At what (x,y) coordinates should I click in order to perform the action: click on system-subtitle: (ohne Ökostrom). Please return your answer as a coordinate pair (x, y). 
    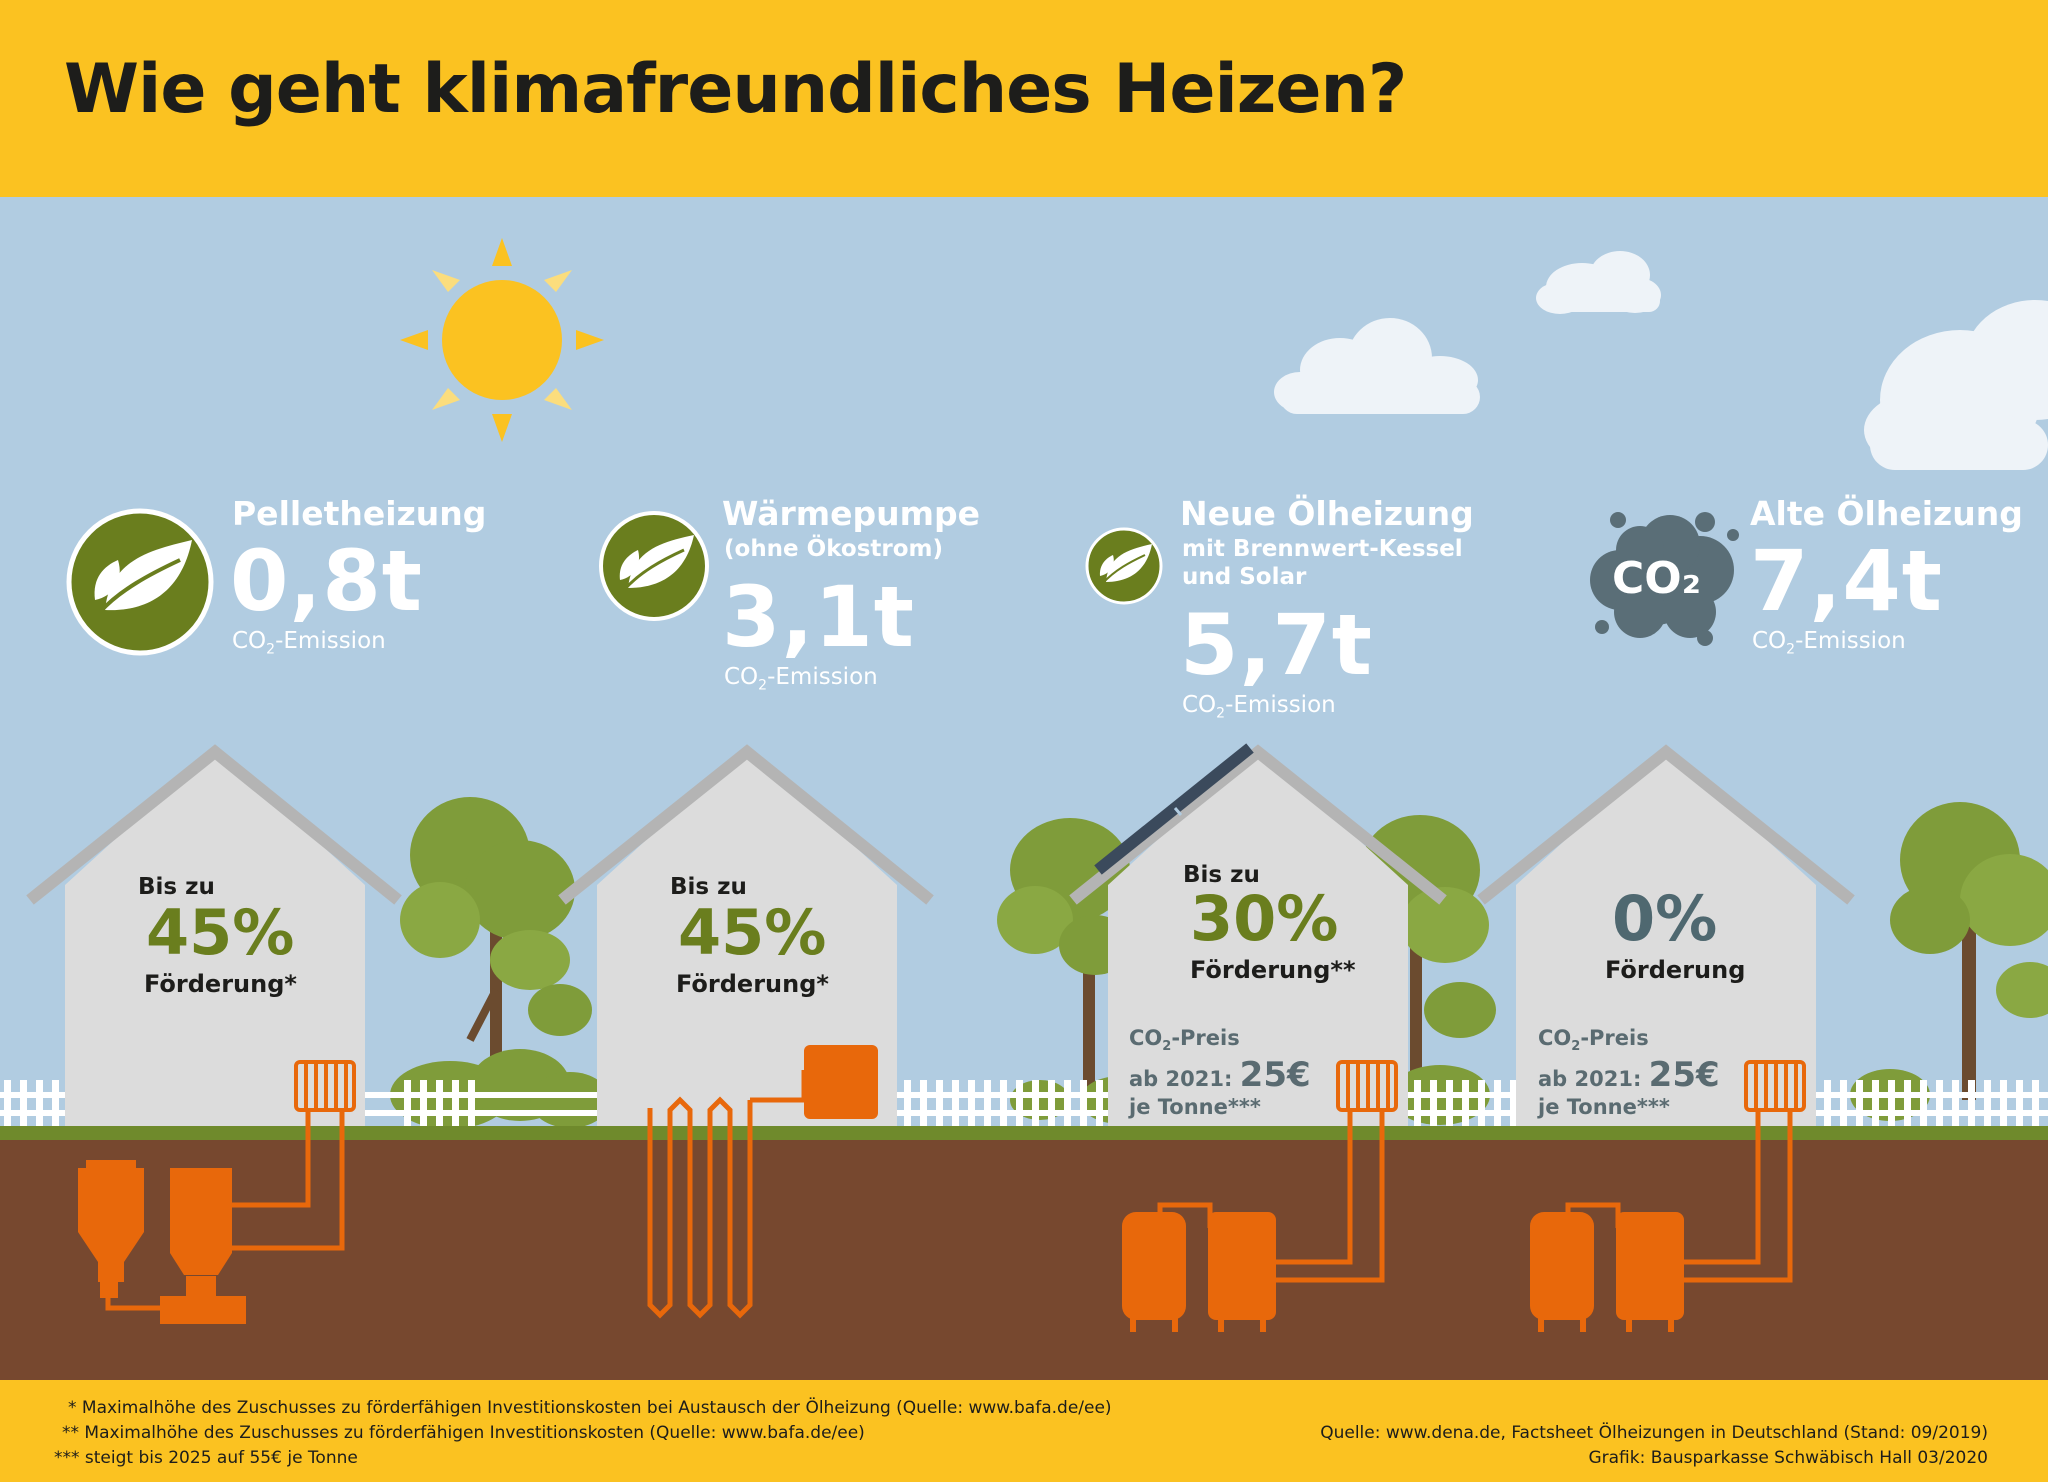
    Looking at the image, I should click on (834, 549).